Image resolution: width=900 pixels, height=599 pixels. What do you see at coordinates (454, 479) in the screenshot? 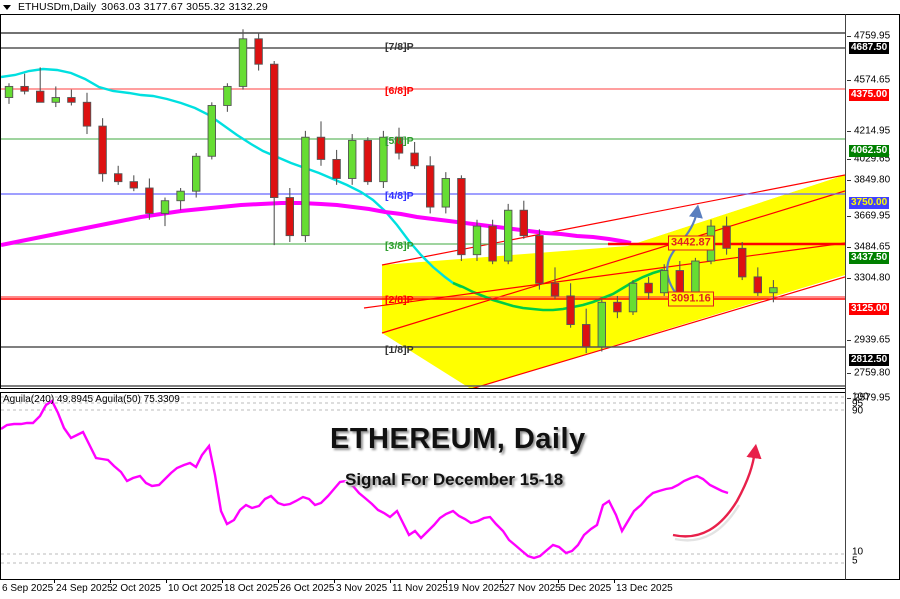
I see `page-subtitle: Signal For December 15-18` at bounding box center [454, 479].